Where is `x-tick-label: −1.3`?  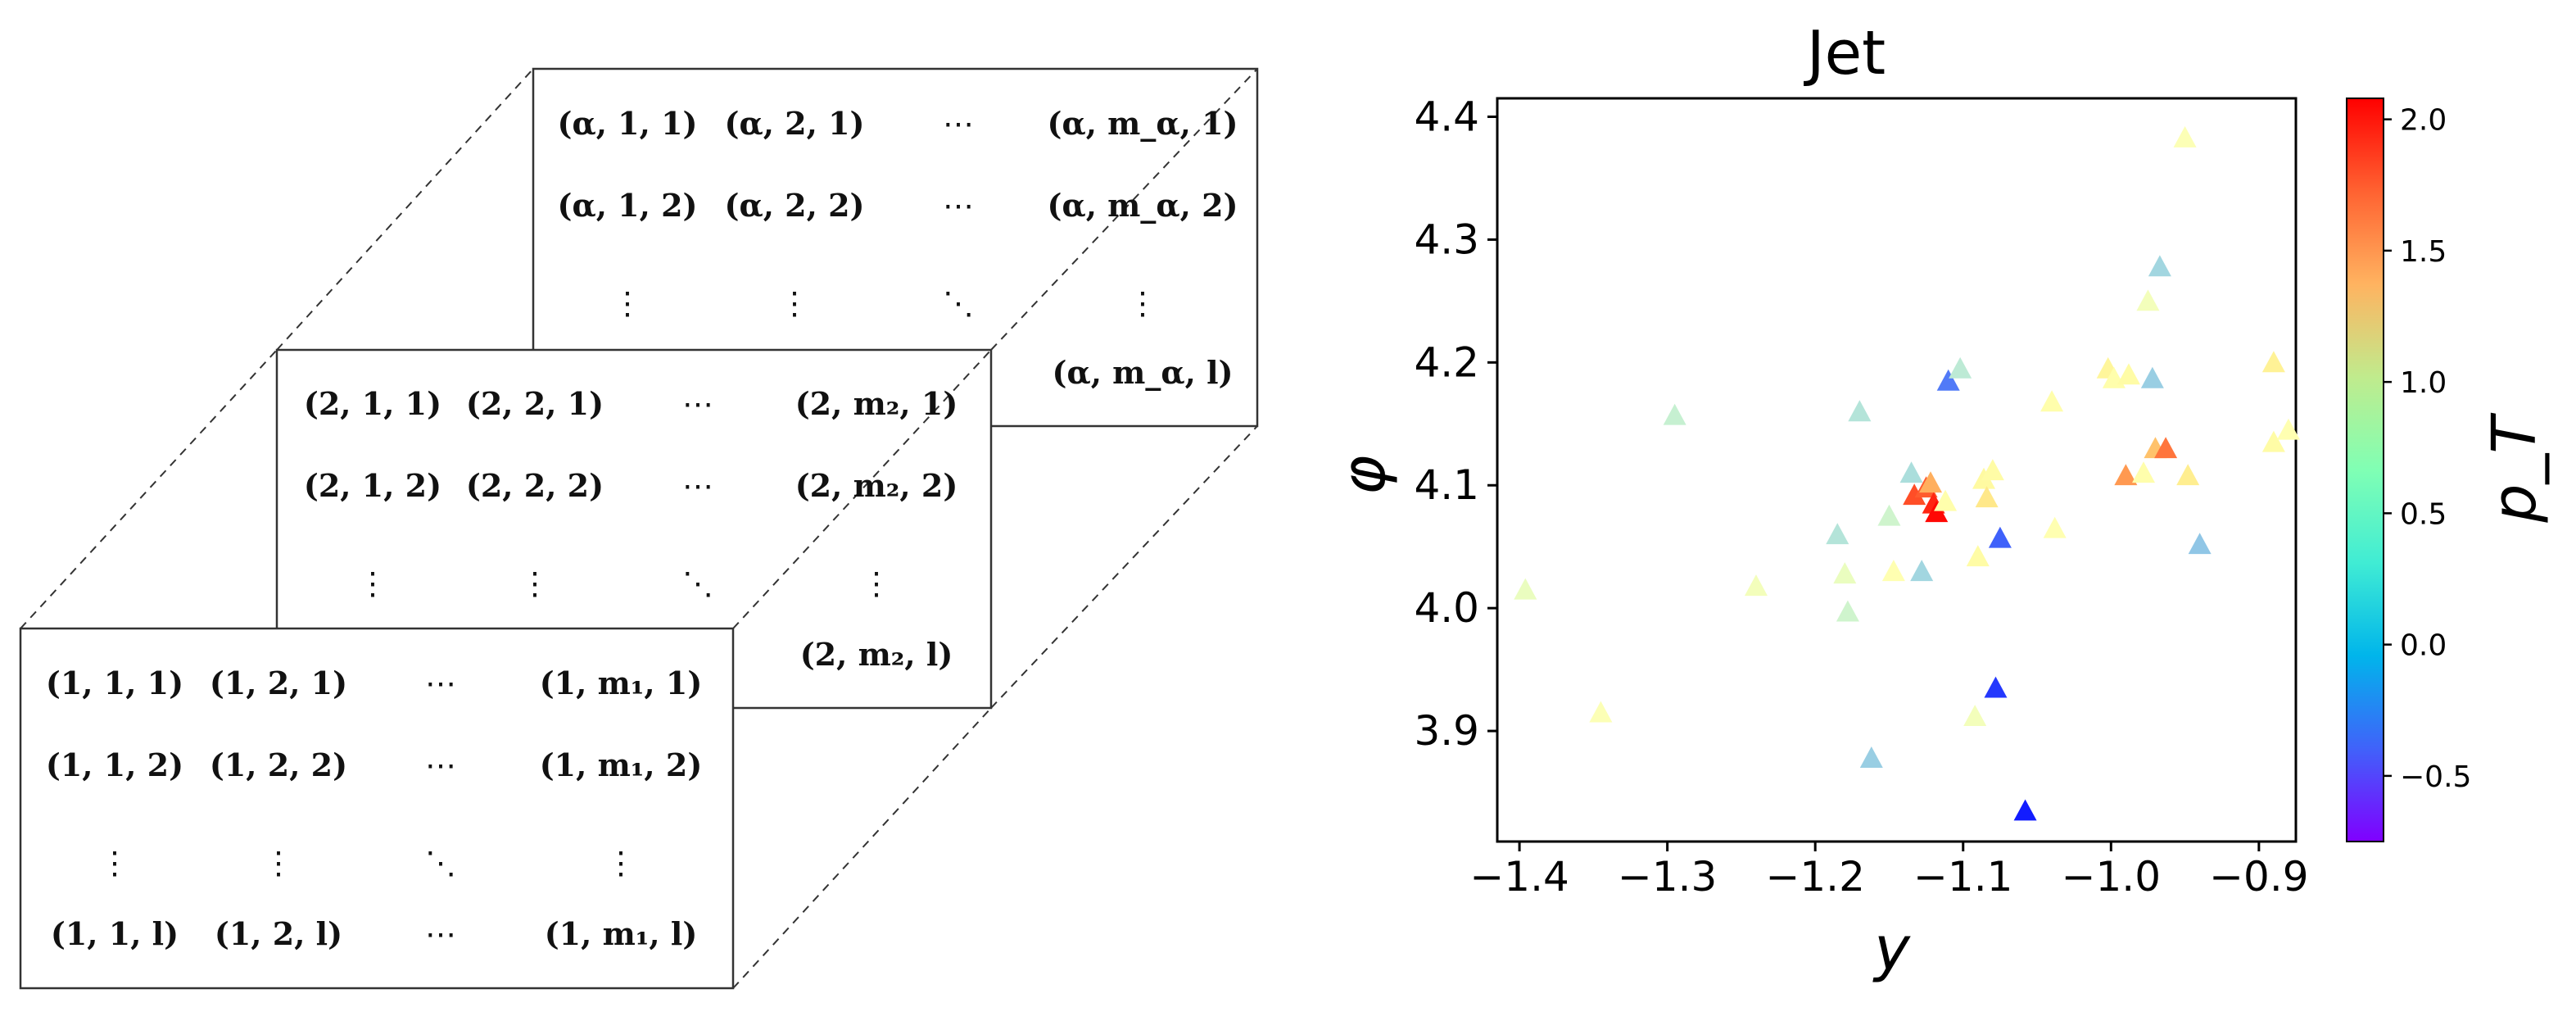
x-tick-label: −1.3 is located at coordinates (1667, 877).